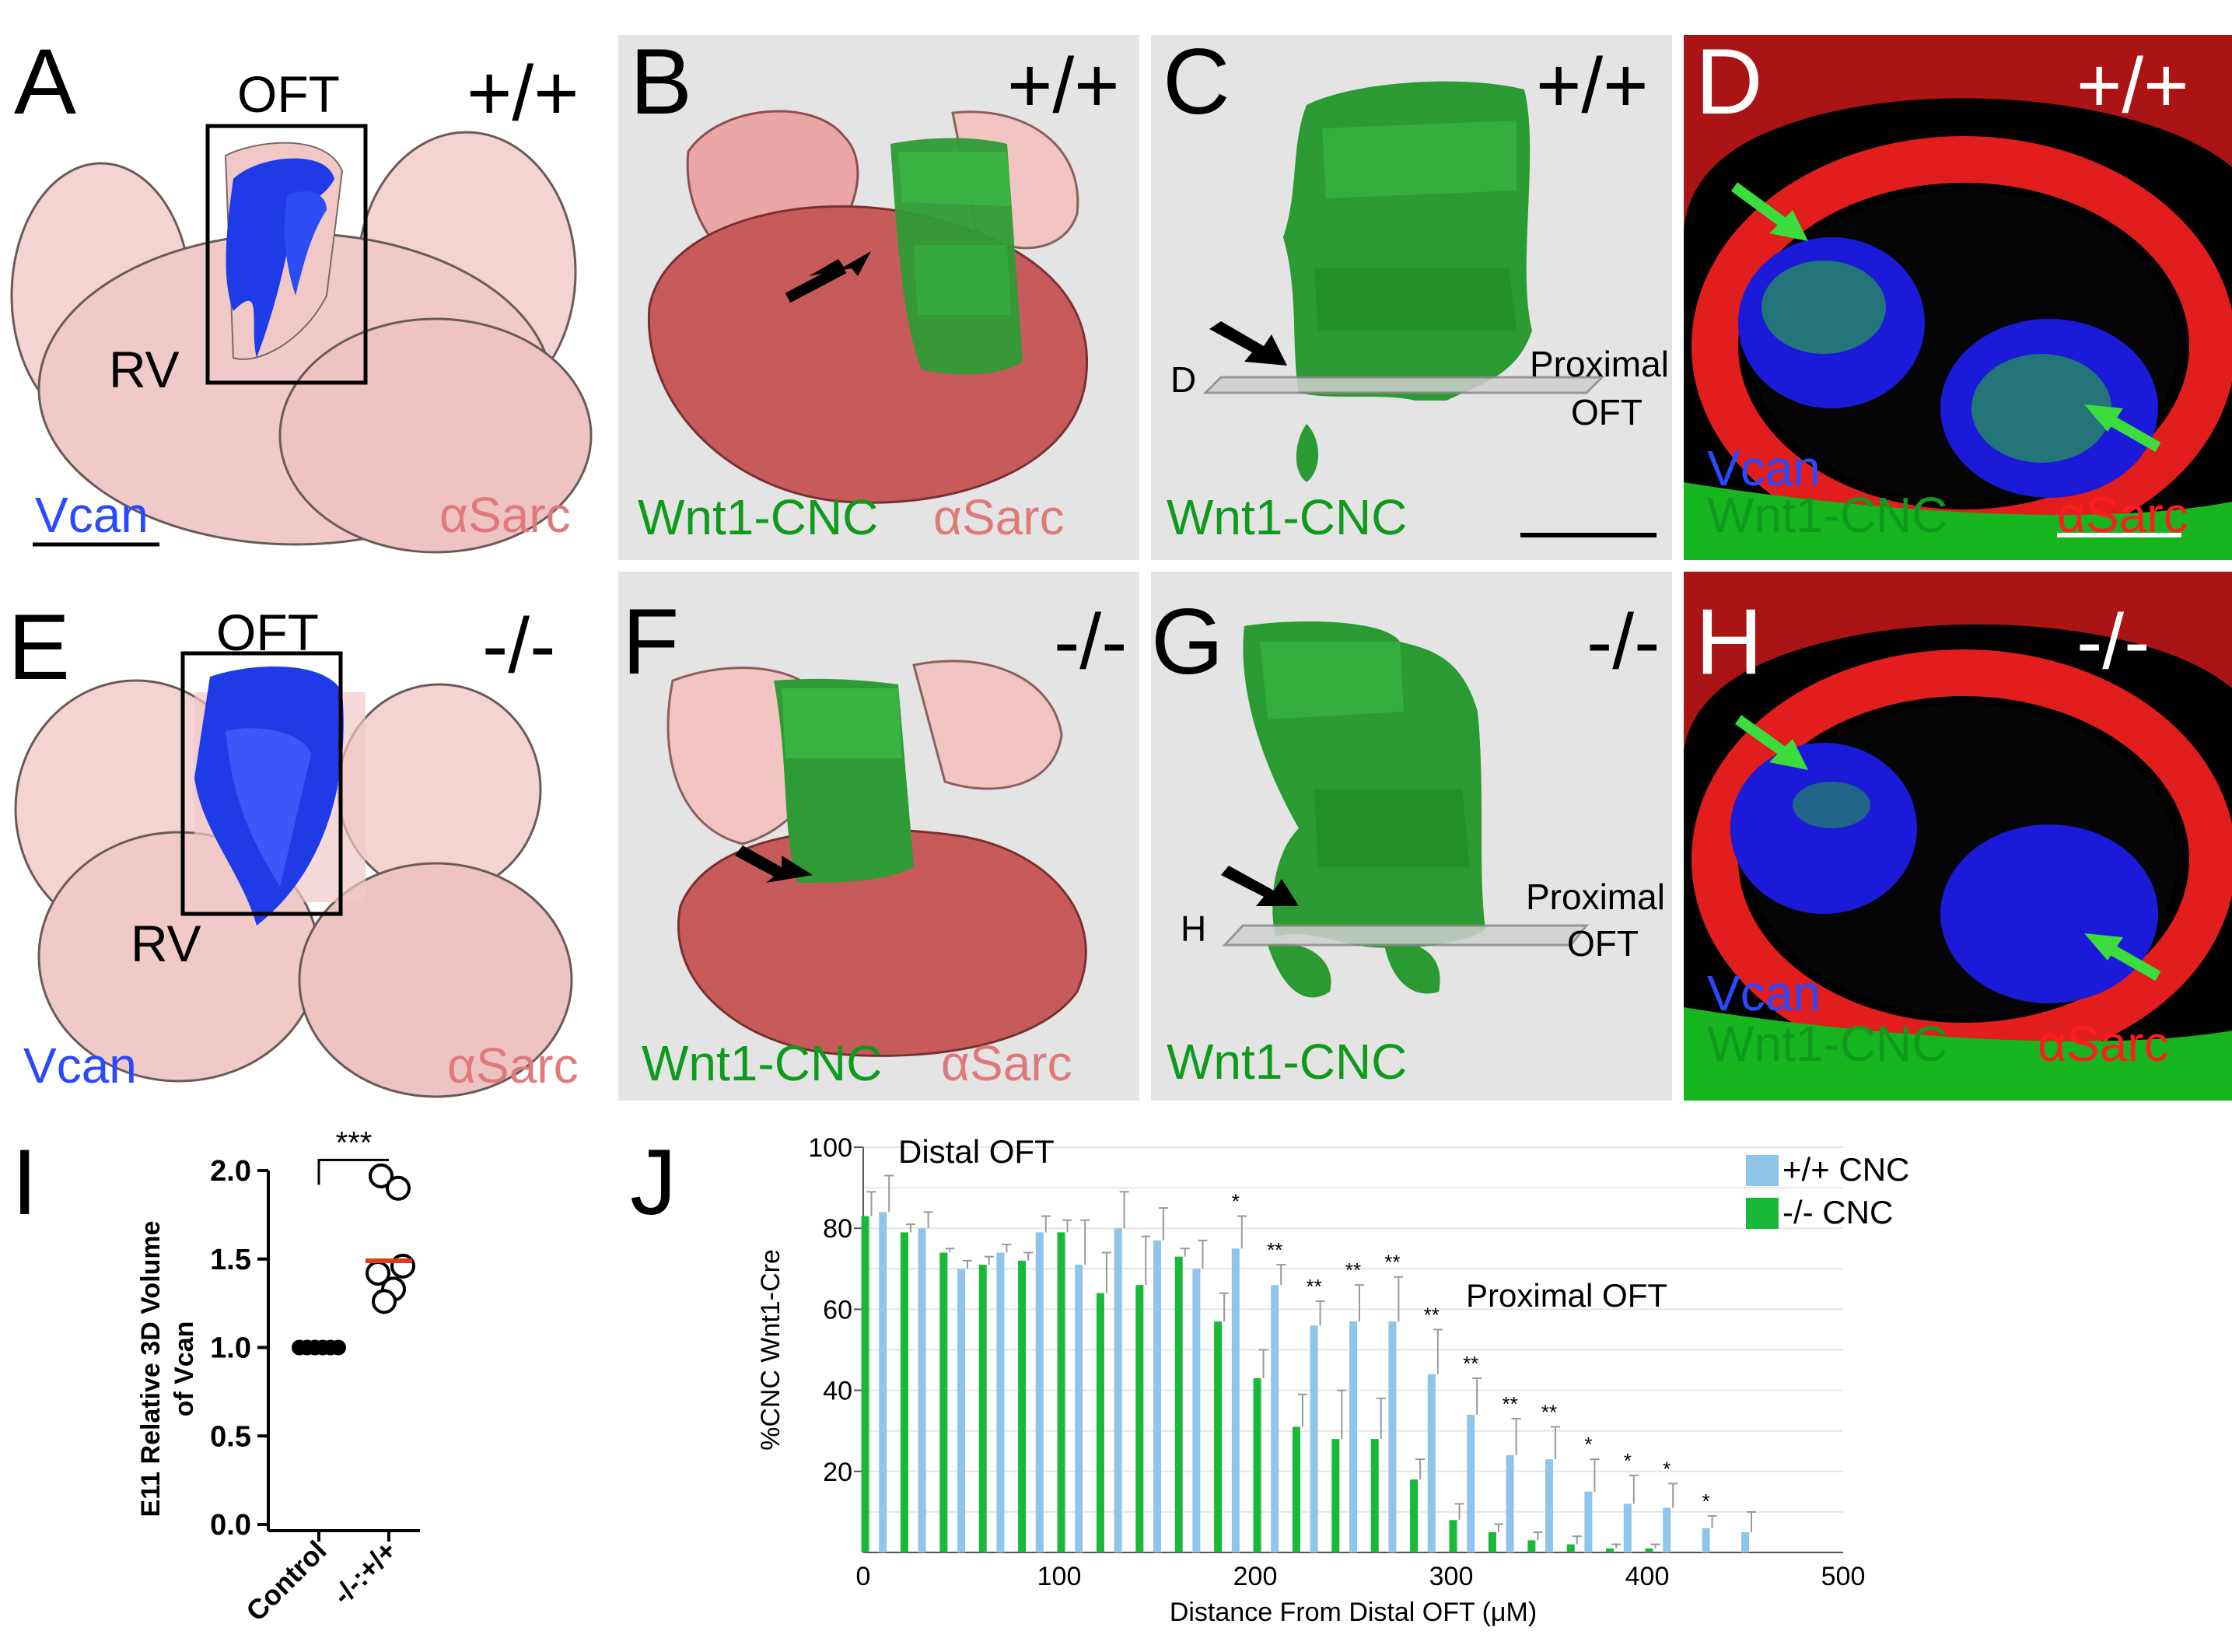 Image resolution: width=2232 pixels, height=1652 pixels. Describe the element at coordinates (1837, 1212) in the screenshot. I see `j-legend-label-mutant: -/- CNC` at that location.